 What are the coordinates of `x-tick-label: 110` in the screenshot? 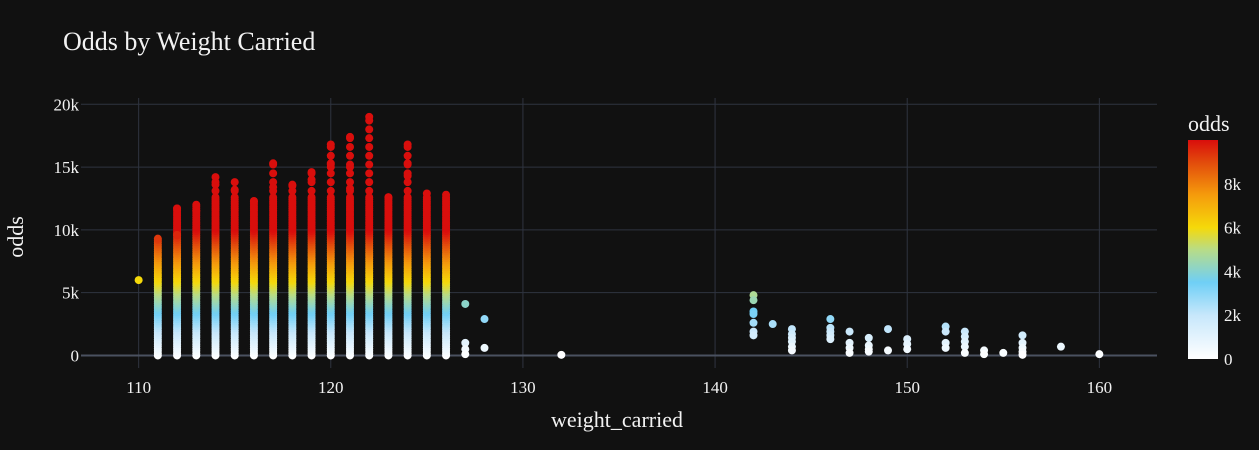 It's located at (138, 387).